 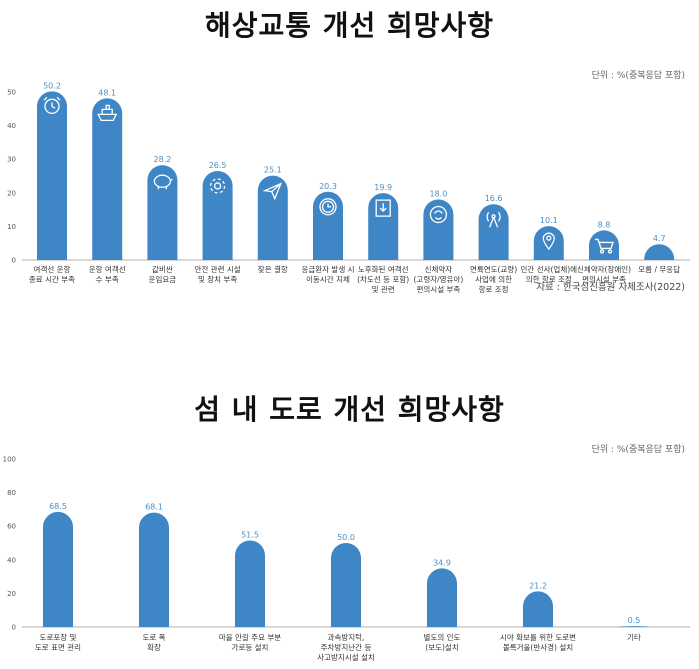 What do you see at coordinates (328, 186) in the screenshot?
I see `data-label: 20.3` at bounding box center [328, 186].